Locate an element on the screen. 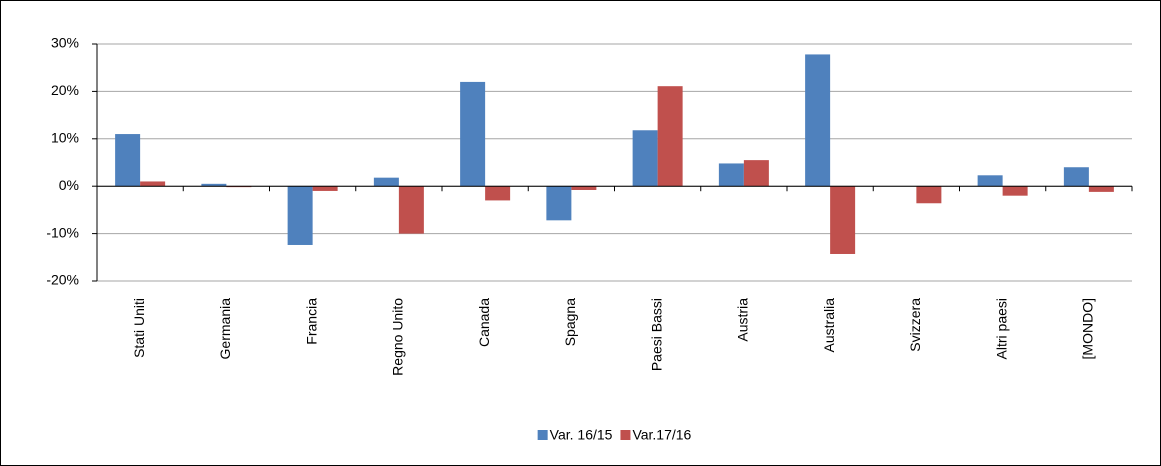  y-tick-label: 30% is located at coordinates (65, 43).